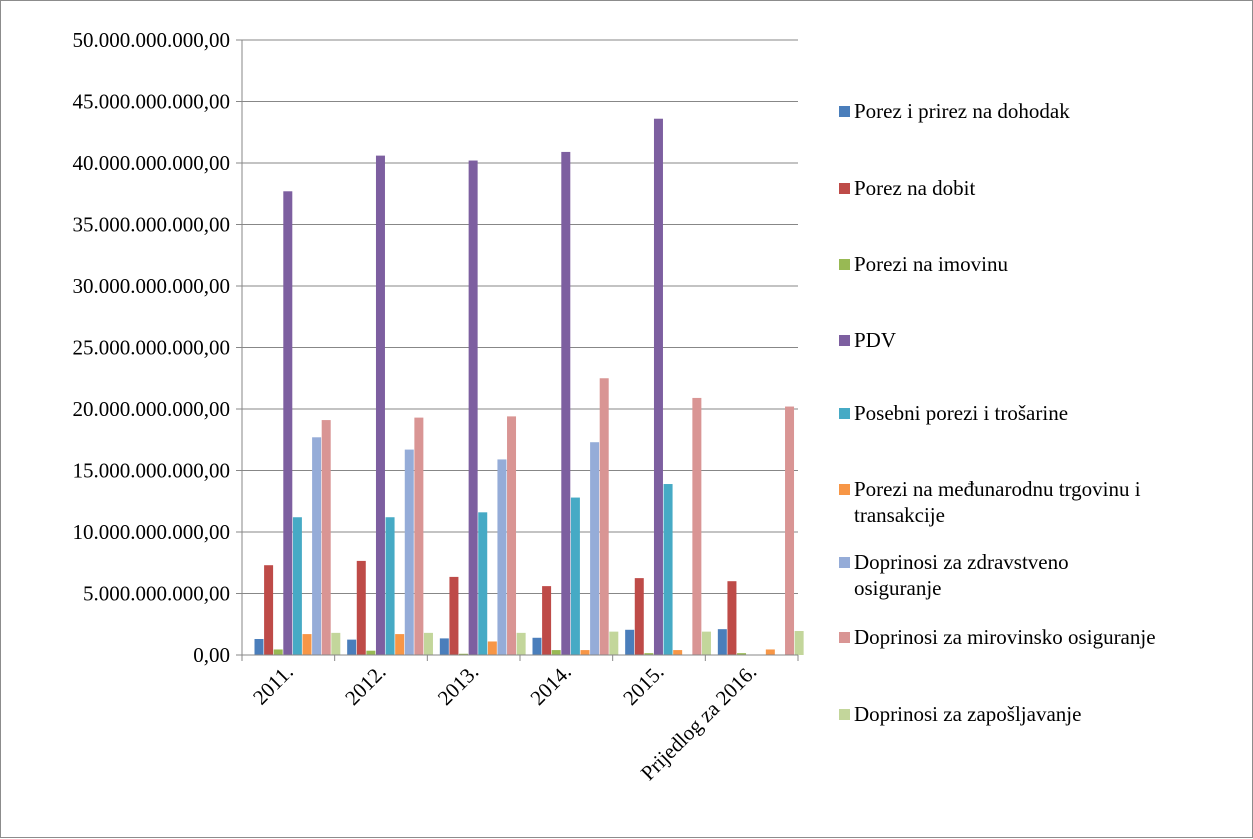  What do you see at coordinates (156, 594) in the screenshot?
I see `y-tick-label: 5.000.000.000,00` at bounding box center [156, 594].